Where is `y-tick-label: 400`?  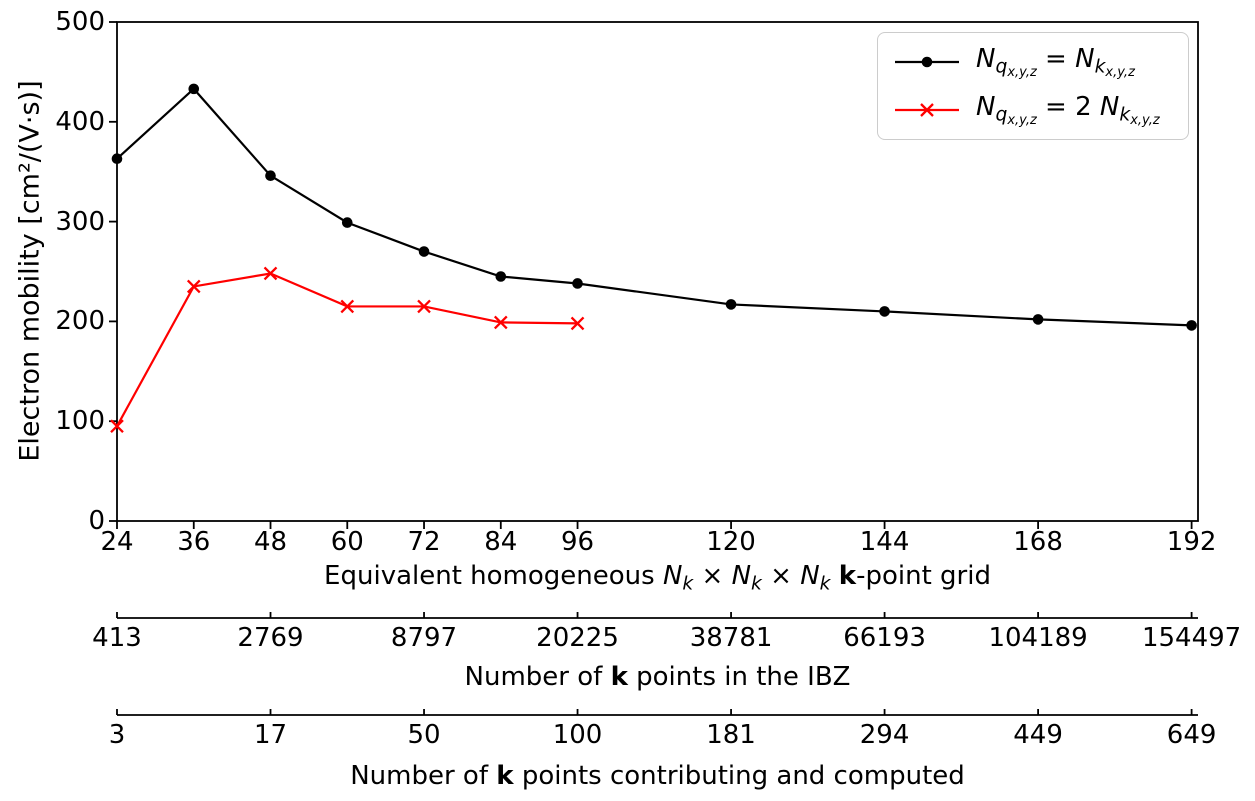 y-tick-label: 400 is located at coordinates (80, 121).